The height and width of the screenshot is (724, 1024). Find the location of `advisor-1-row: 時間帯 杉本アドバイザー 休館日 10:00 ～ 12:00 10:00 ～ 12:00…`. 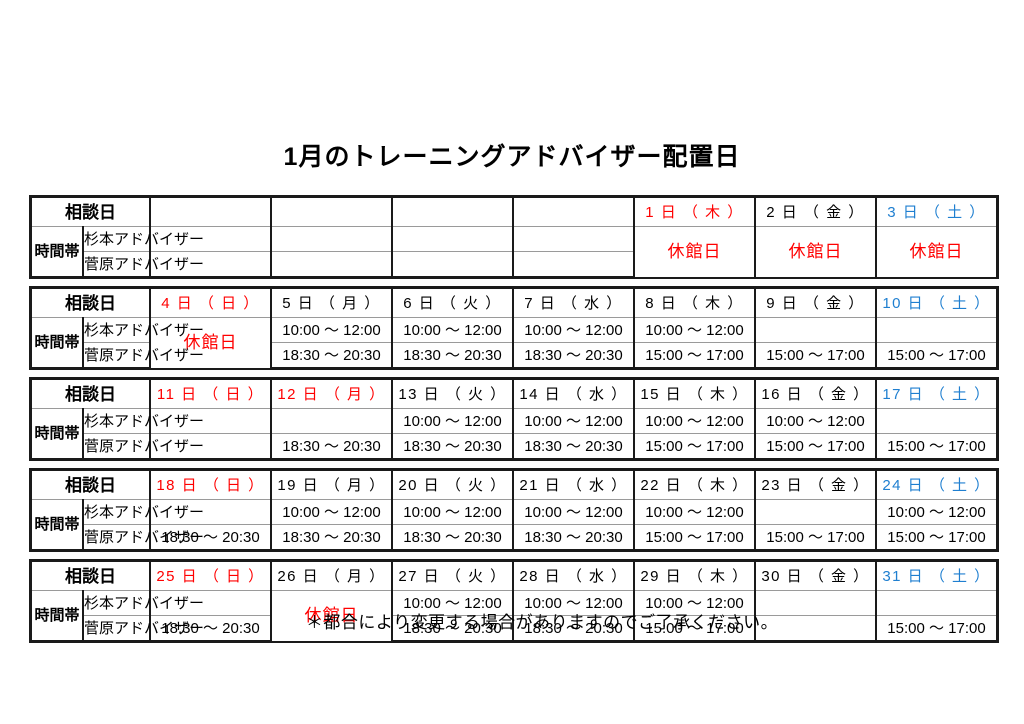

advisor-1-row: 時間帯 杉本アドバイザー 休館日 10:00 ～ 12:00 10:00 ～ 12:00… is located at coordinates (514, 343).